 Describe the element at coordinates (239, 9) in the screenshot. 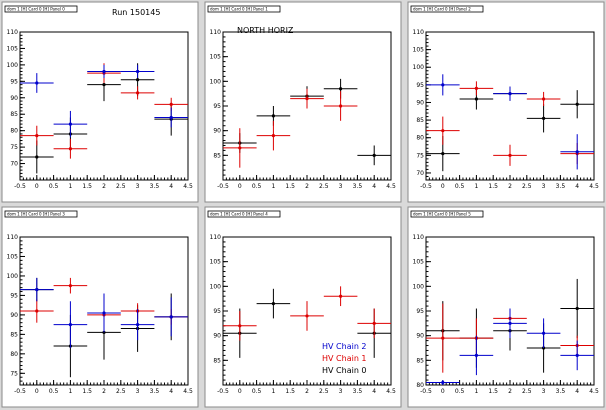

I see `pad-title: dom 1 [H] Card 0 [H] Panel 1` at that location.